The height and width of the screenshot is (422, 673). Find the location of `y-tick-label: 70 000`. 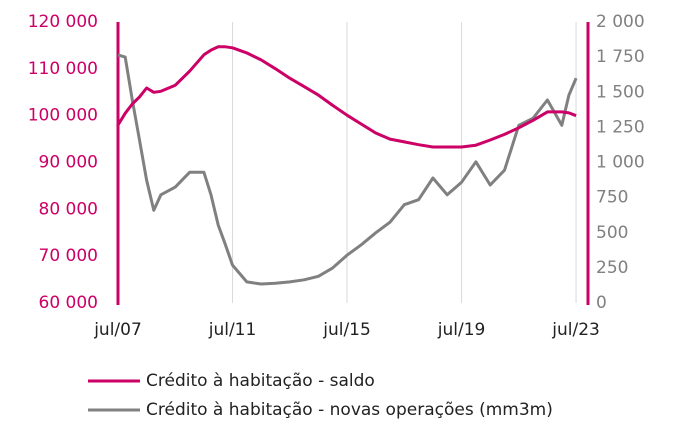

y-tick-label: 70 000 is located at coordinates (68, 256).